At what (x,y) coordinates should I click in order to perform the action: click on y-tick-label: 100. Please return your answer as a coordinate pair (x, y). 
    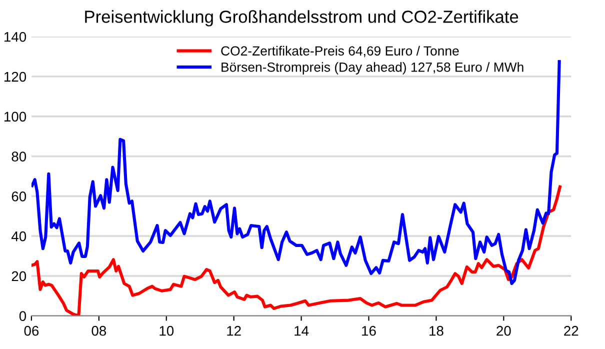
    Looking at the image, I should click on (15, 117).